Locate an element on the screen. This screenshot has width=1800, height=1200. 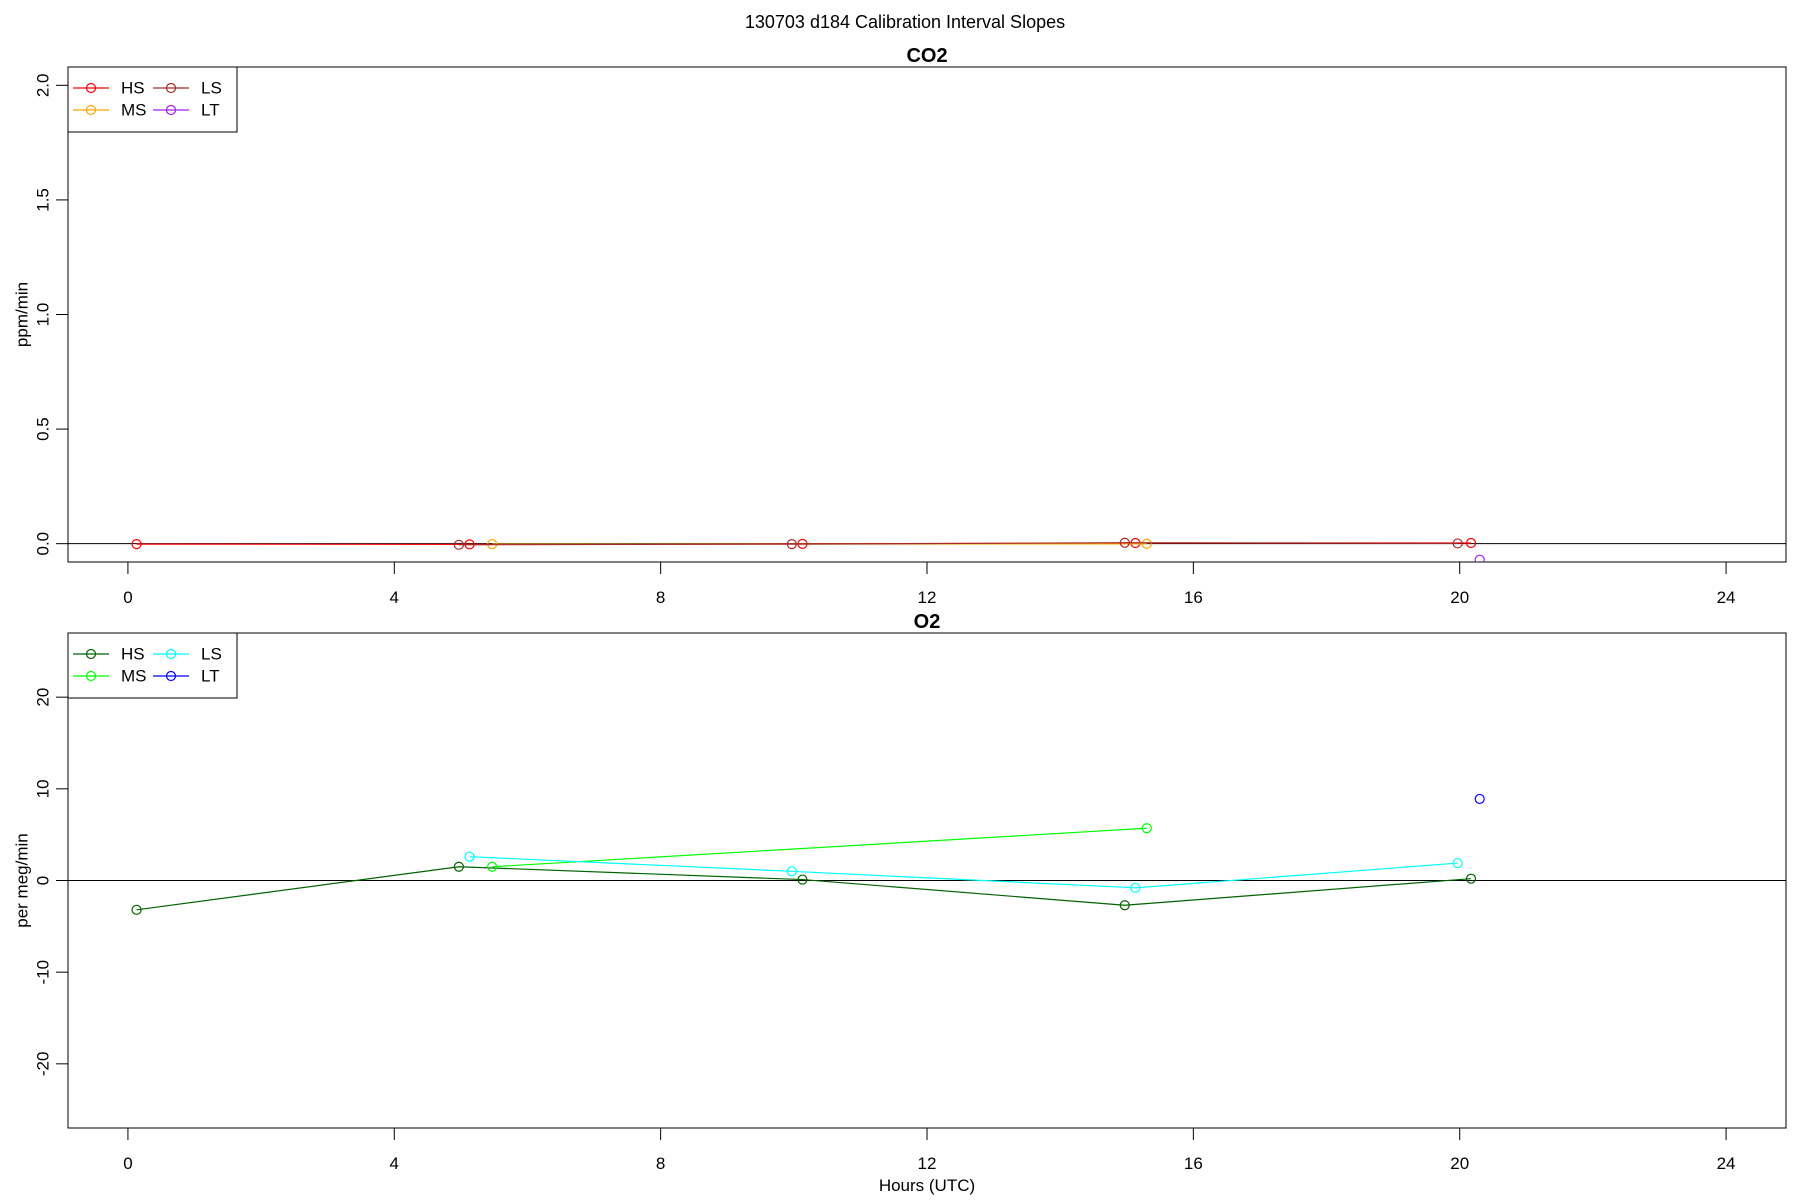
co2-legend-label-hs: HS is located at coordinates (133, 88).